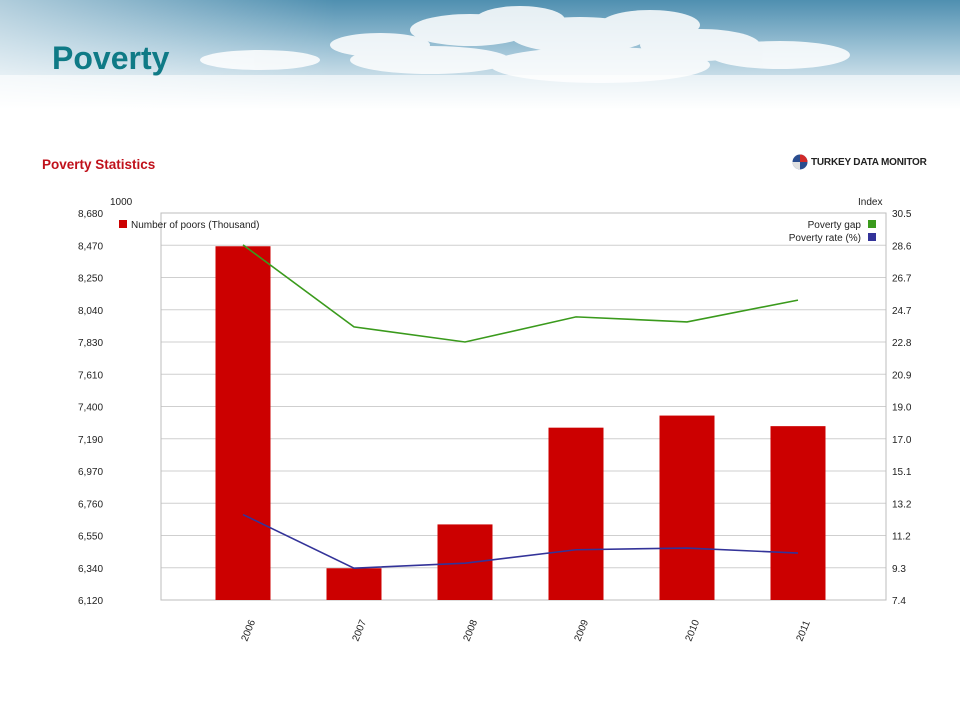 The image size is (960, 720). I want to click on left-tick-label: 8,470, so click(90, 246).